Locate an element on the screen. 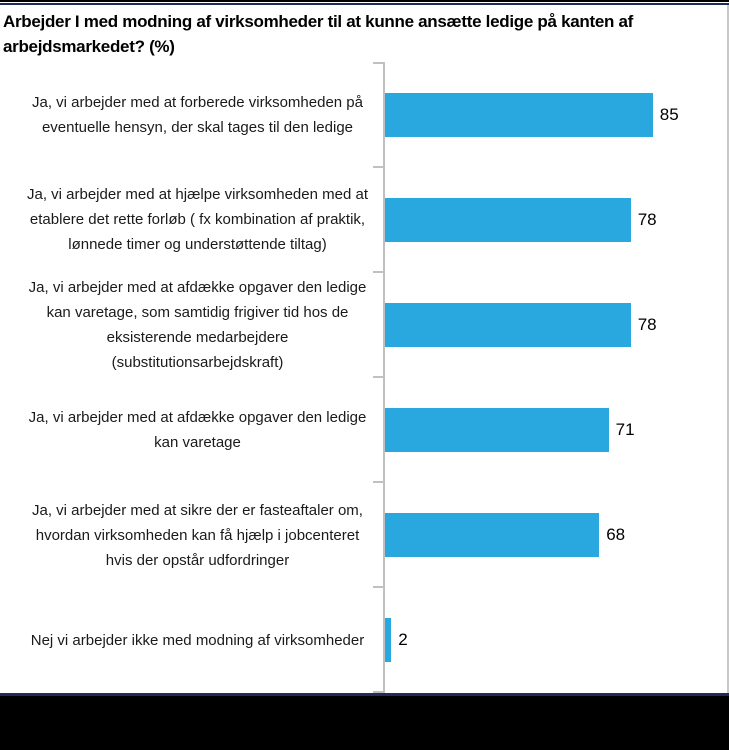 This screenshot has width=729, height=750. bar-zone: 68 is located at coordinates (555, 535).